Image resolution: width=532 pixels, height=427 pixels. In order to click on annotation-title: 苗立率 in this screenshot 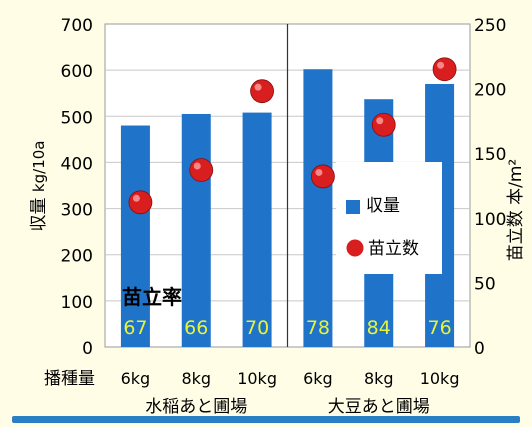, I will do `click(152, 297)`.